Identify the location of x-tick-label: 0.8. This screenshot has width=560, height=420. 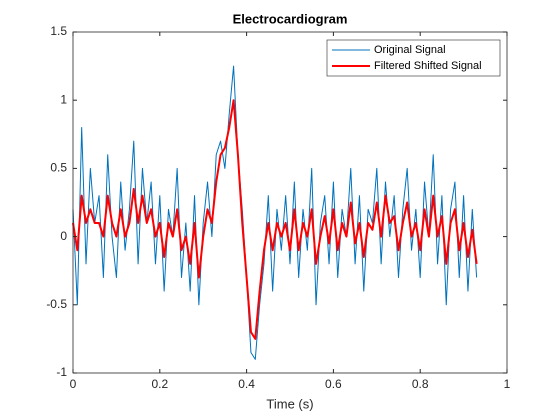
(420, 384).